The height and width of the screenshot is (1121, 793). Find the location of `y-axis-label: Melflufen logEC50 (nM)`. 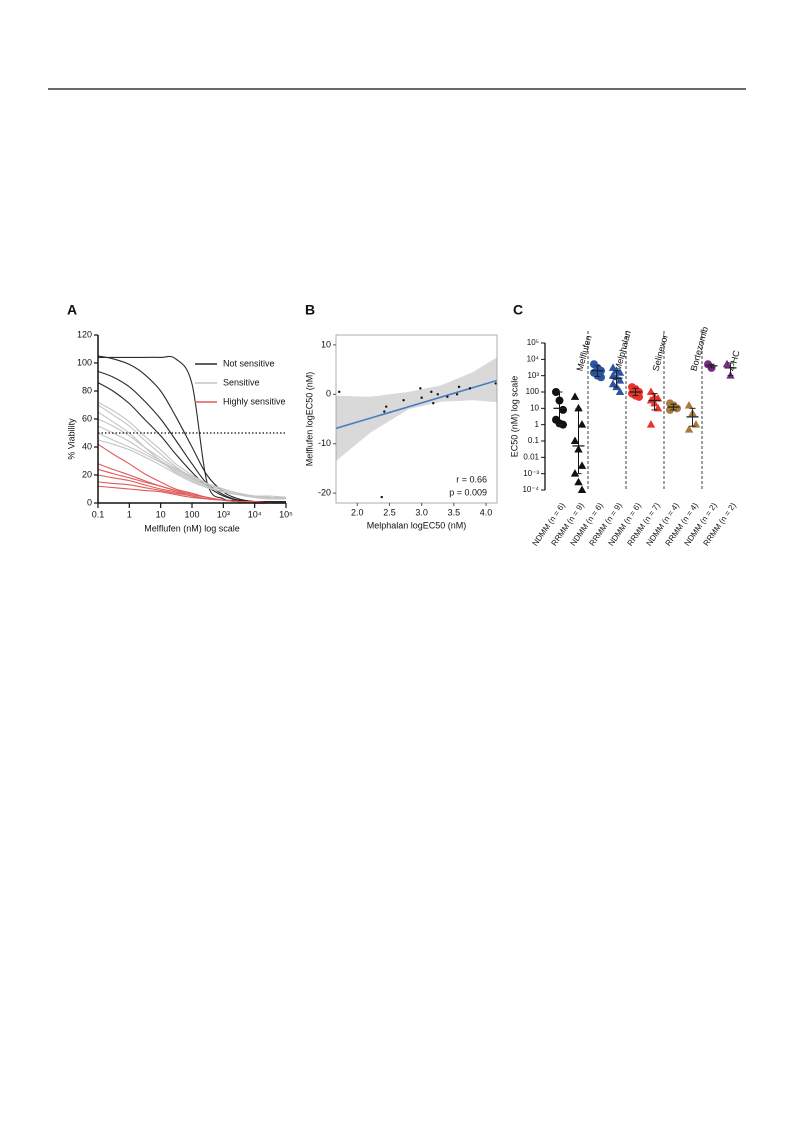

y-axis-label: Melflufen logEC50 (nM) is located at coordinates (309, 419).